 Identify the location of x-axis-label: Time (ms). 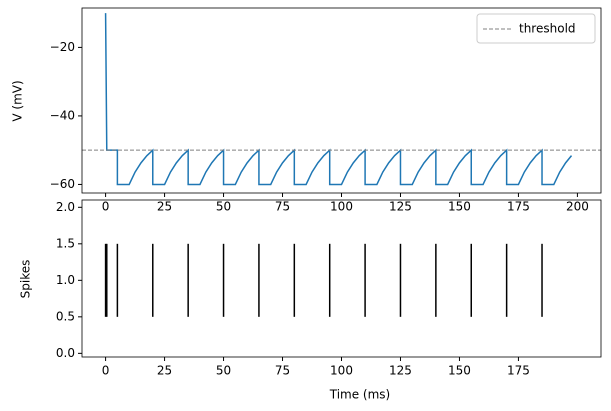
(360, 395).